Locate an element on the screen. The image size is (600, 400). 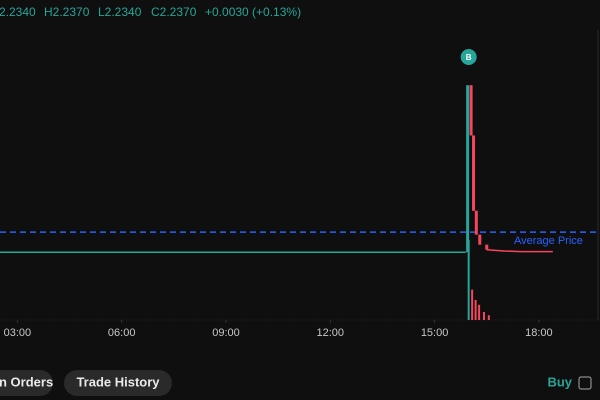
buy-marker-label: B is located at coordinates (469, 57).